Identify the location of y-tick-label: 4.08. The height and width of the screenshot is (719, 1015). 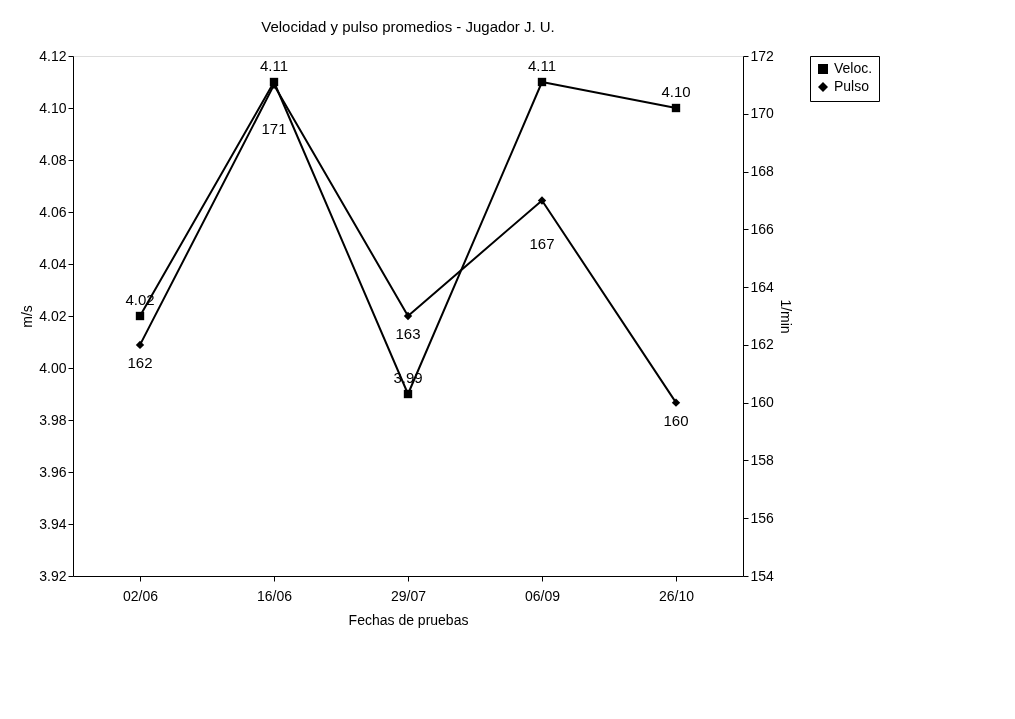
(53, 159).